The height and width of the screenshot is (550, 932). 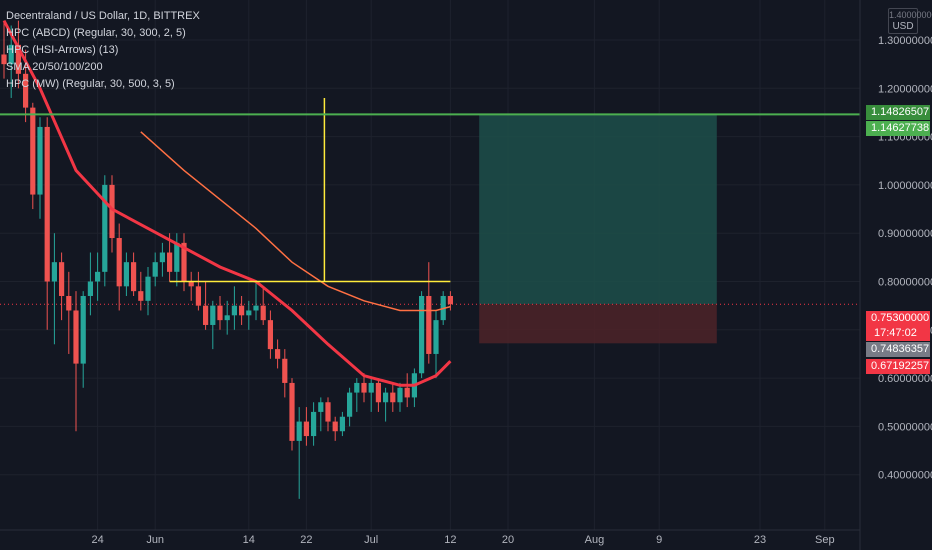 What do you see at coordinates (62, 50) in the screenshot?
I see `indicator-hsi-arrows: HPC (HSI-Arrows) (13)` at bounding box center [62, 50].